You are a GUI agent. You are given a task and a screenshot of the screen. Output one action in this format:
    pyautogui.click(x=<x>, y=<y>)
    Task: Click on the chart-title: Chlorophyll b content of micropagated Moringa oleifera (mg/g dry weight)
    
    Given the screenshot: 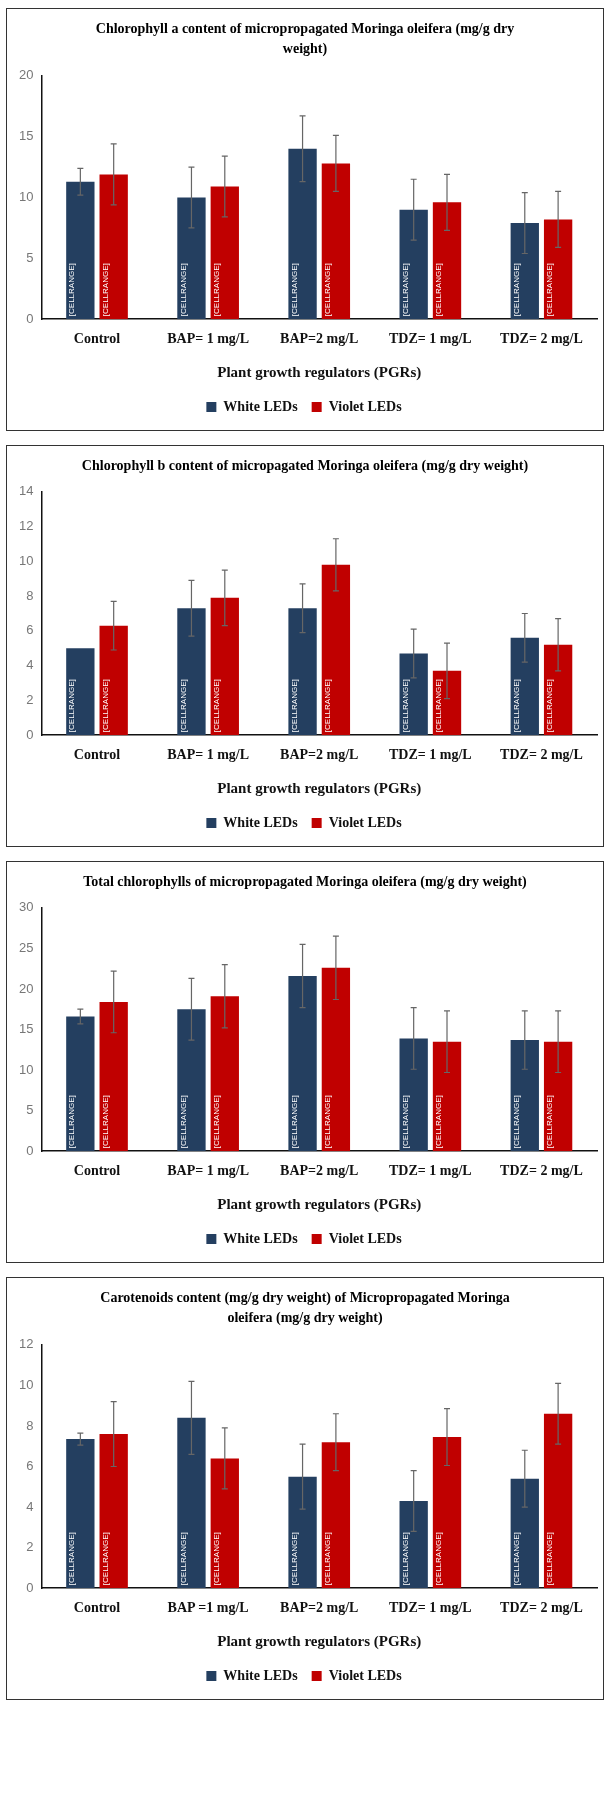 What is the action you would take?
    pyautogui.click(x=305, y=465)
    